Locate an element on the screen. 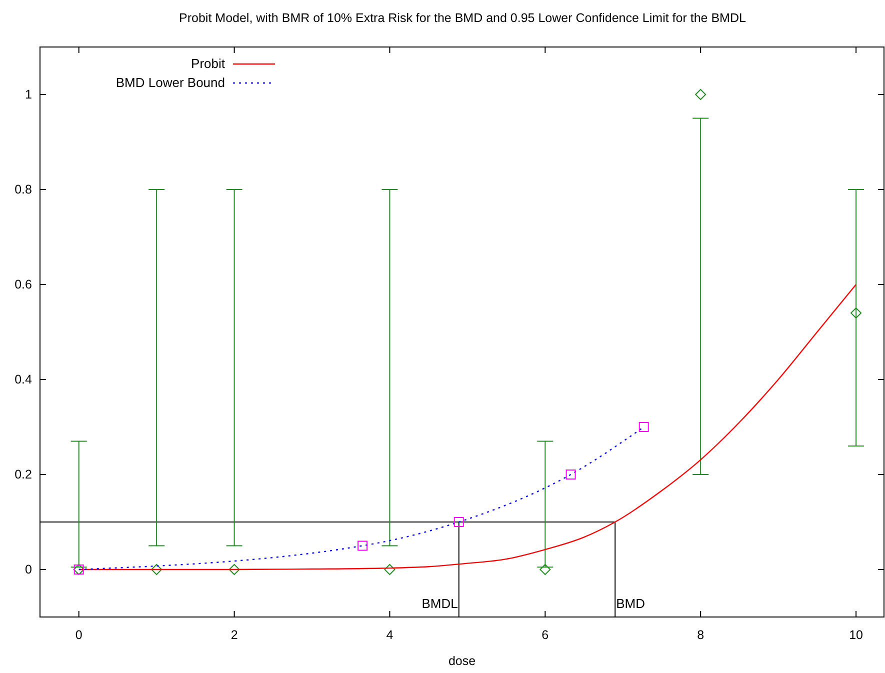  x-tick-label: 2 is located at coordinates (234, 635).